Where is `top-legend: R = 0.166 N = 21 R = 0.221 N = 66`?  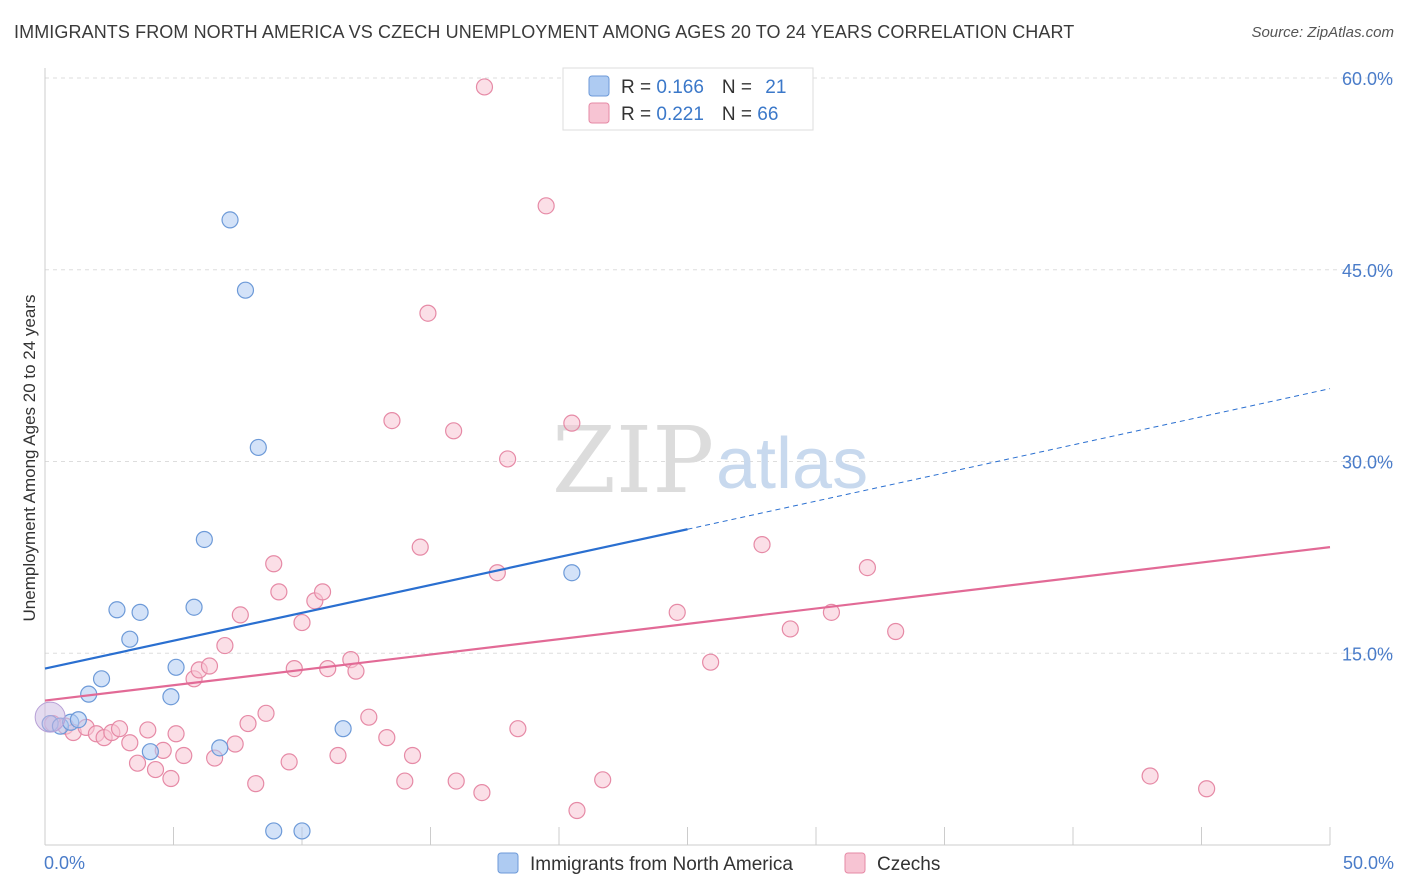 top-legend: R = 0.166 N = 21 R = 0.221 N = 66 is located at coordinates (688, 99).